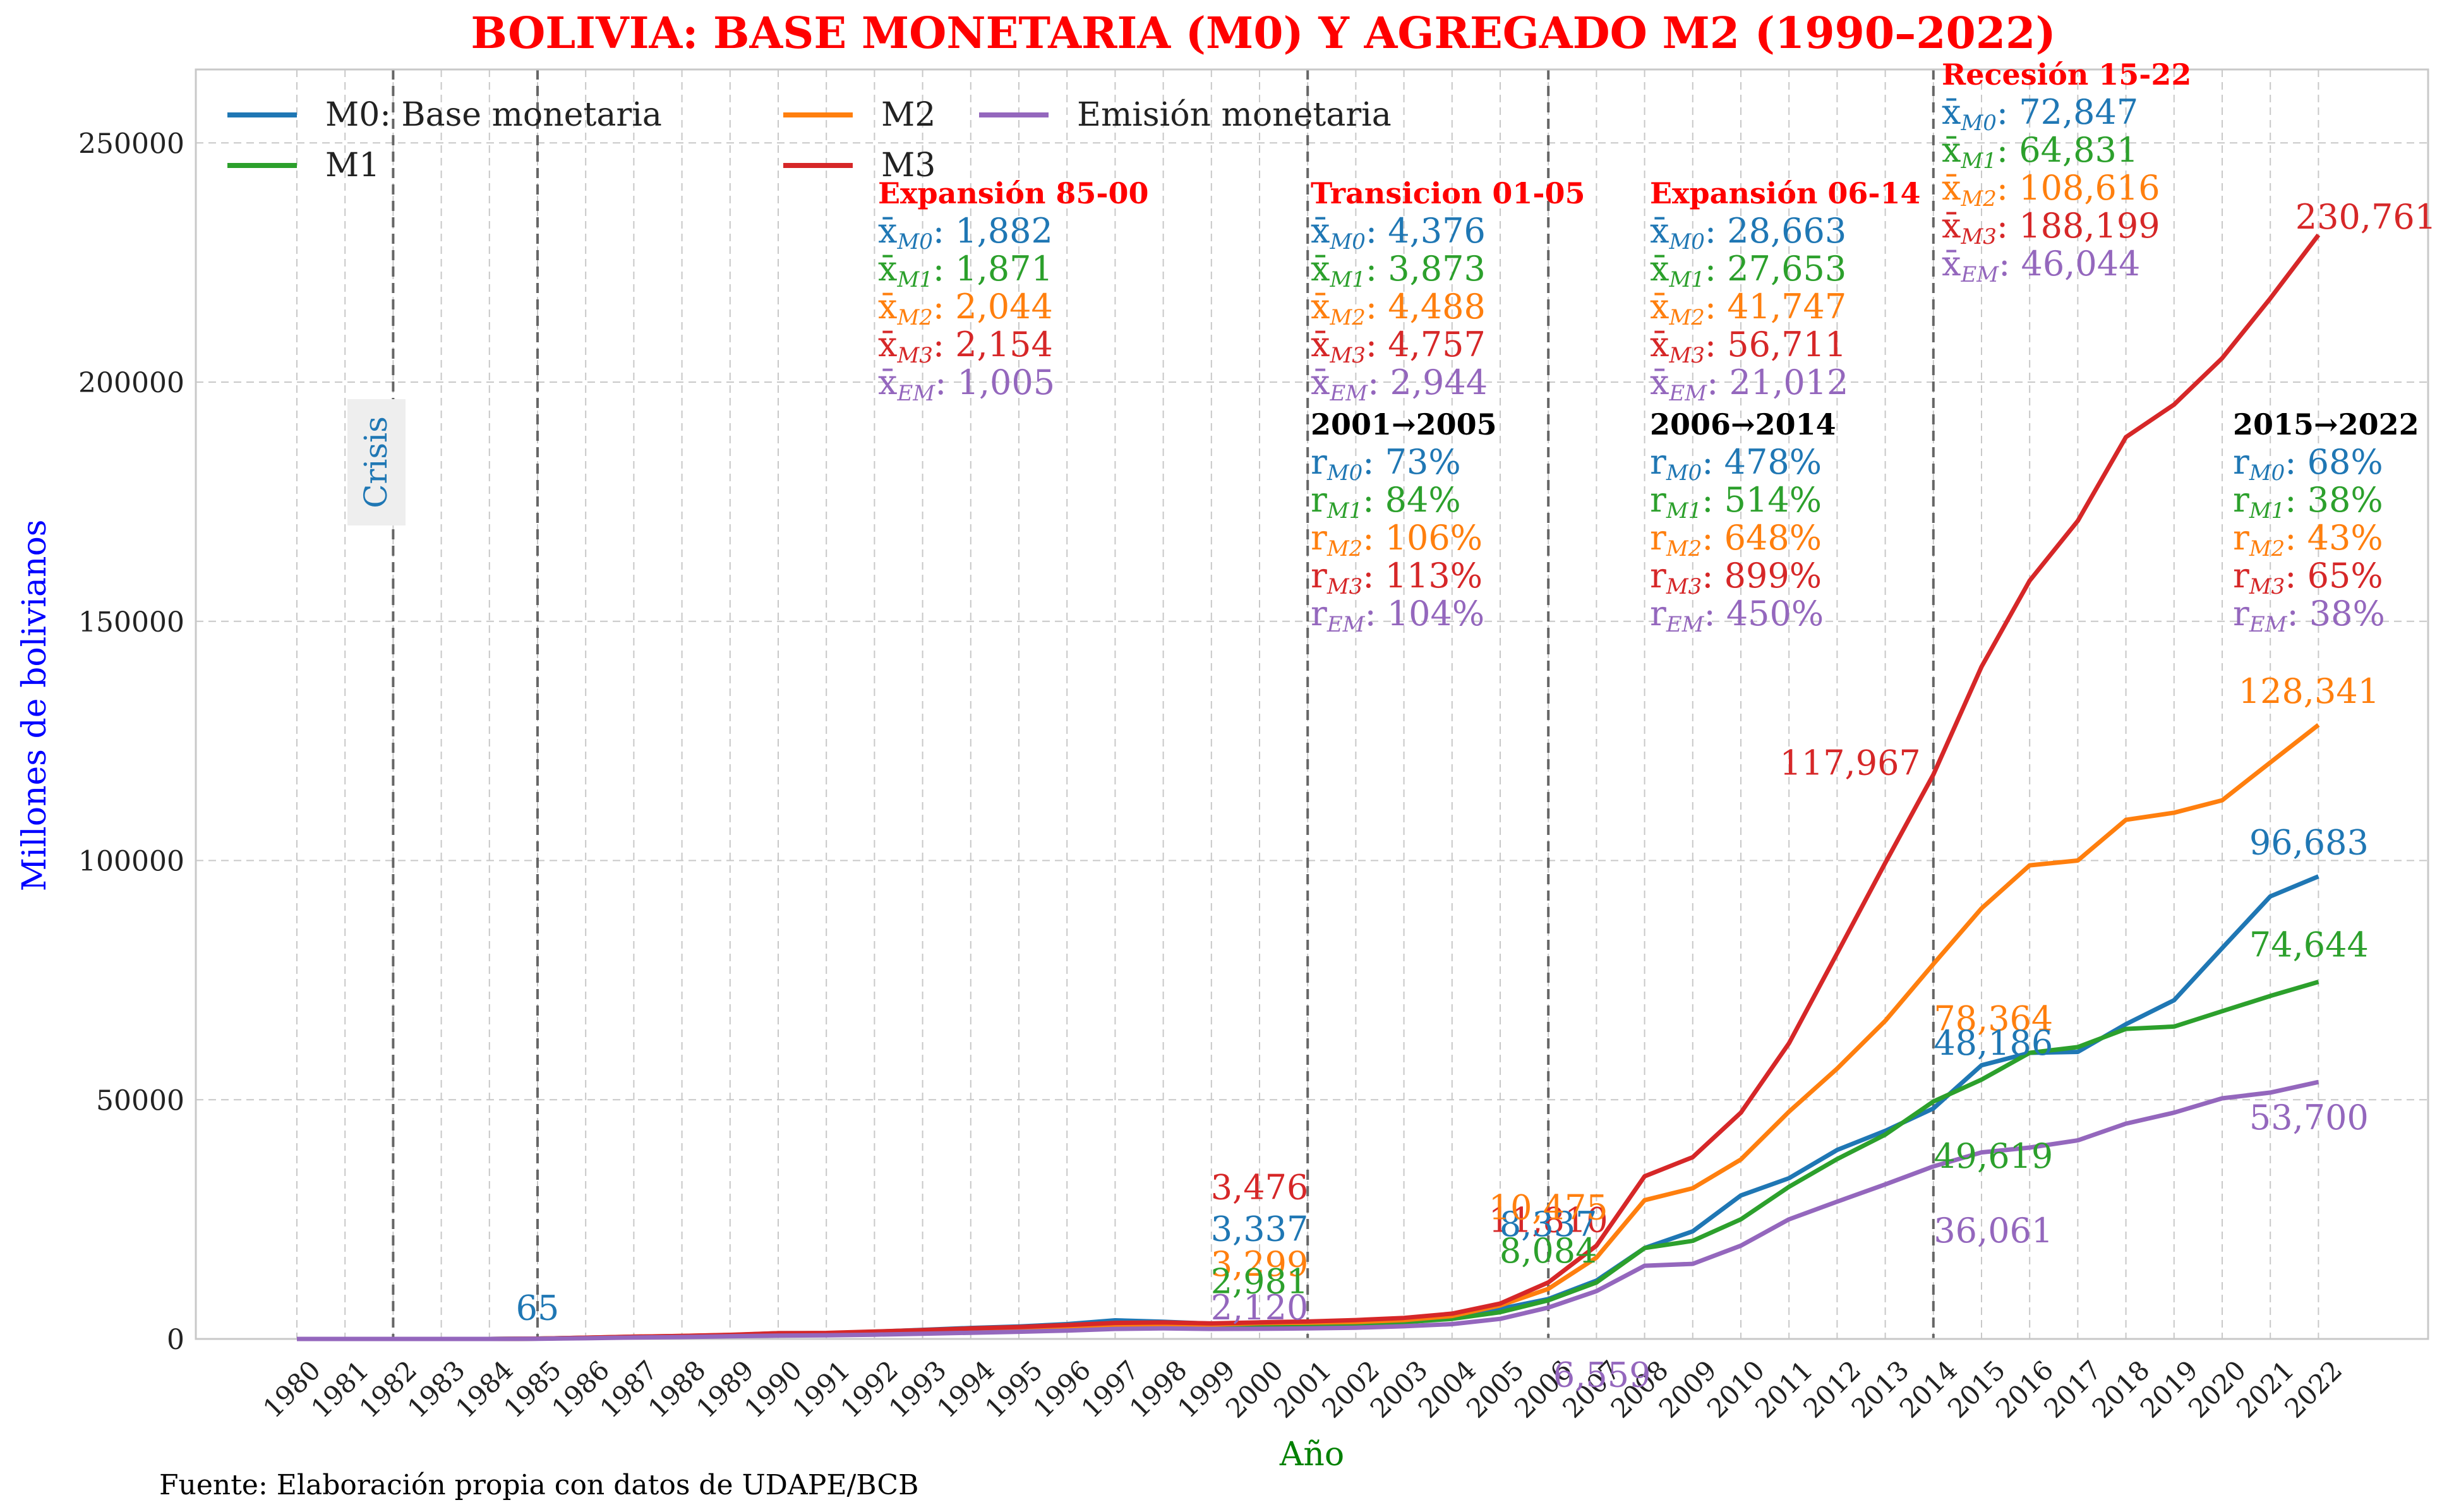 This screenshot has width=2442, height=1512. Describe the element at coordinates (2041, 265) in the screenshot. I see `annotation-em: x̄EM: 46,044` at that location.